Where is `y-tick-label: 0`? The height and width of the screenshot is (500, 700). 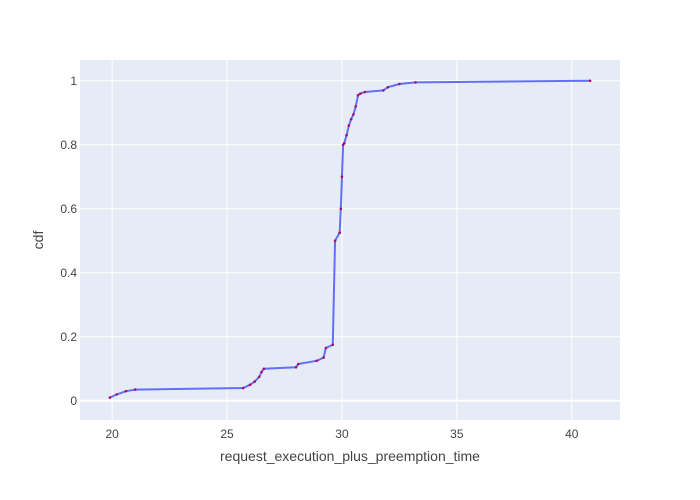
y-tick-label: 0 is located at coordinates (73, 401).